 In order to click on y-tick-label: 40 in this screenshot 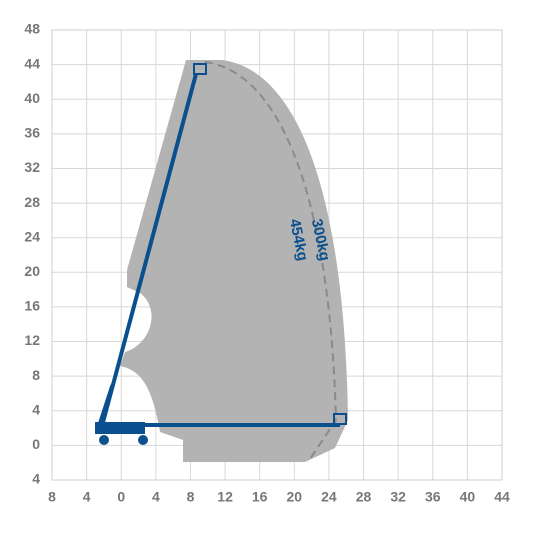, I will do `click(32, 98)`.